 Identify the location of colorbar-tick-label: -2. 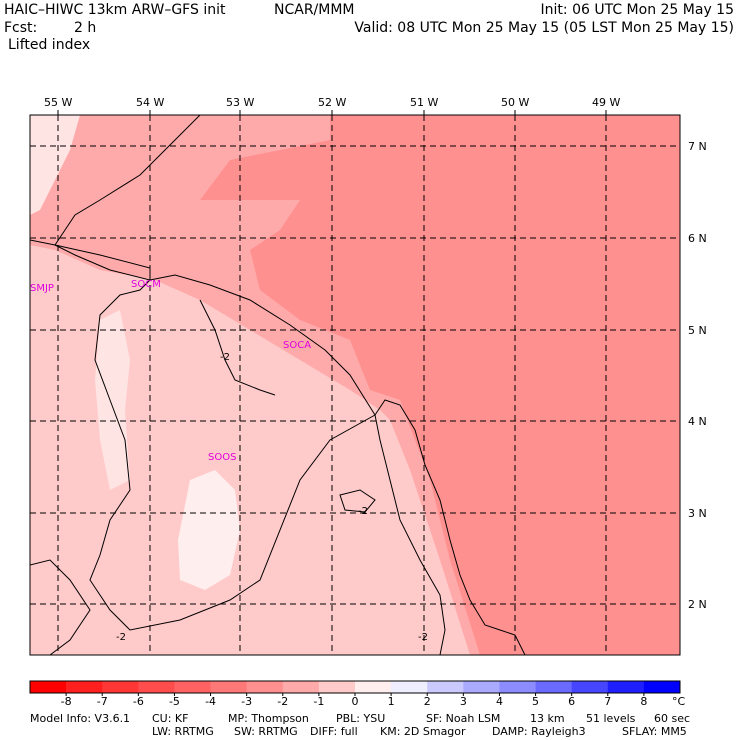
(283, 701).